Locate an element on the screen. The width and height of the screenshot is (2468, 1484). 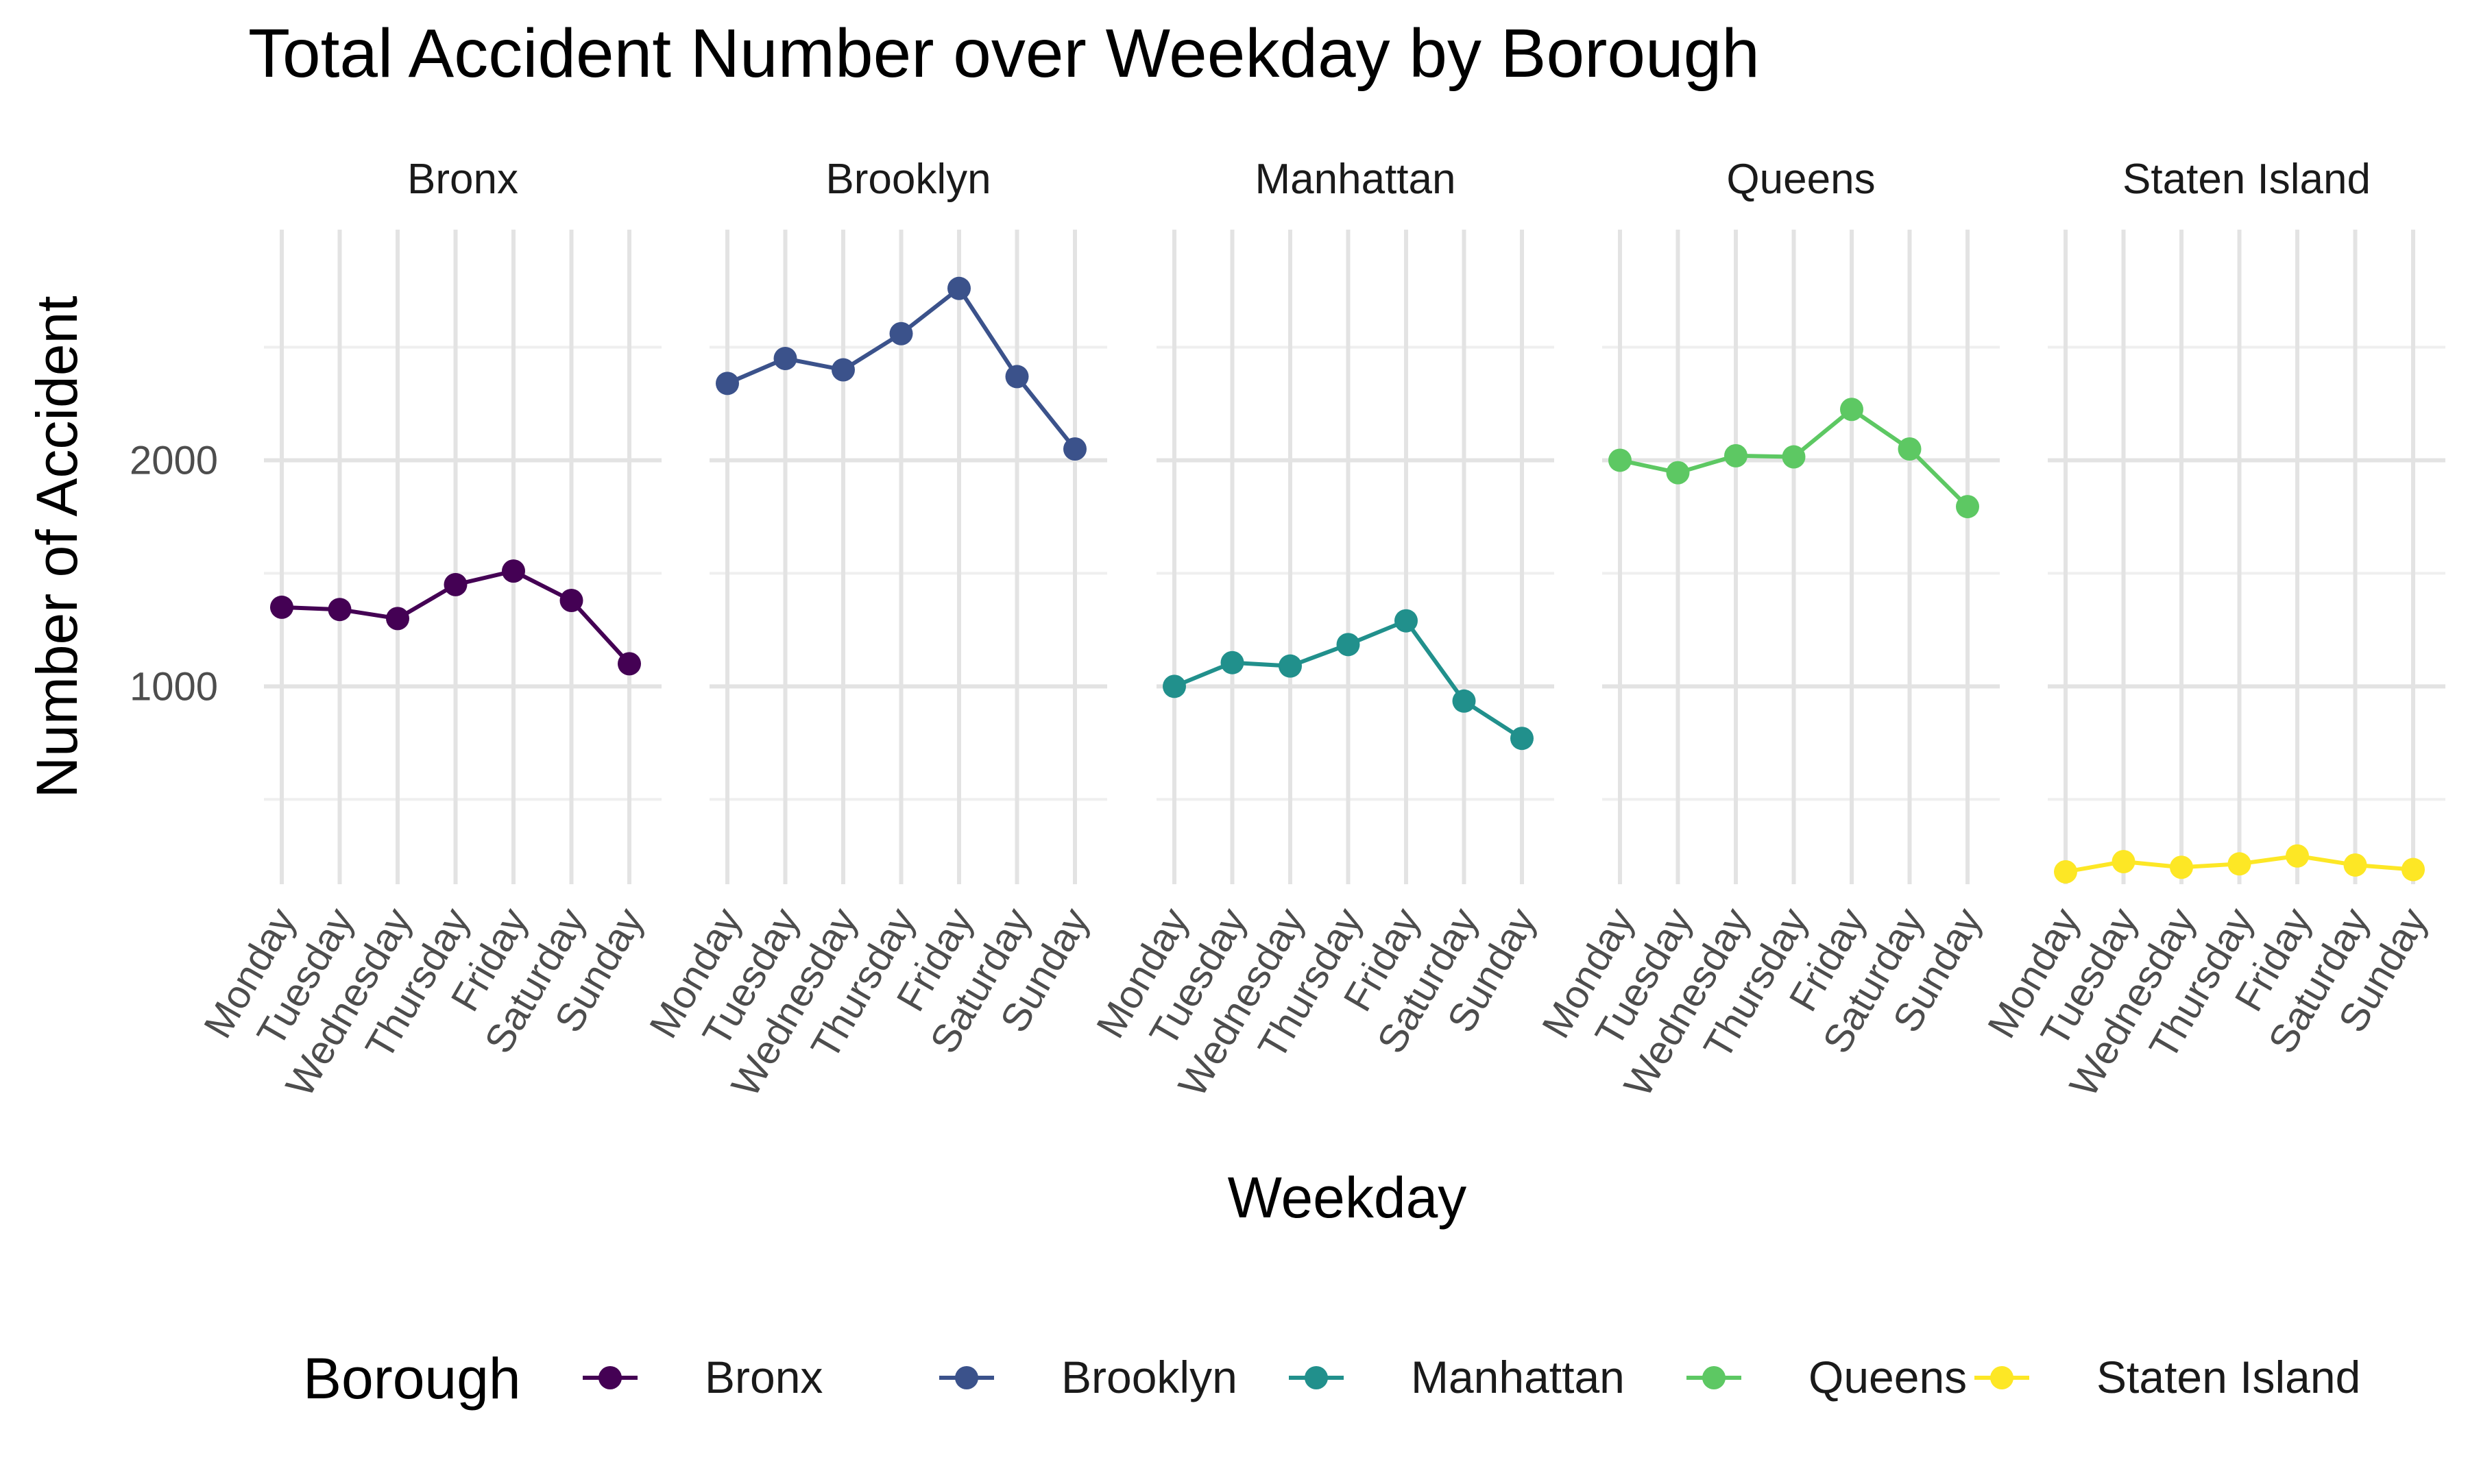
facet-title: Brooklyn is located at coordinates (908, 179).